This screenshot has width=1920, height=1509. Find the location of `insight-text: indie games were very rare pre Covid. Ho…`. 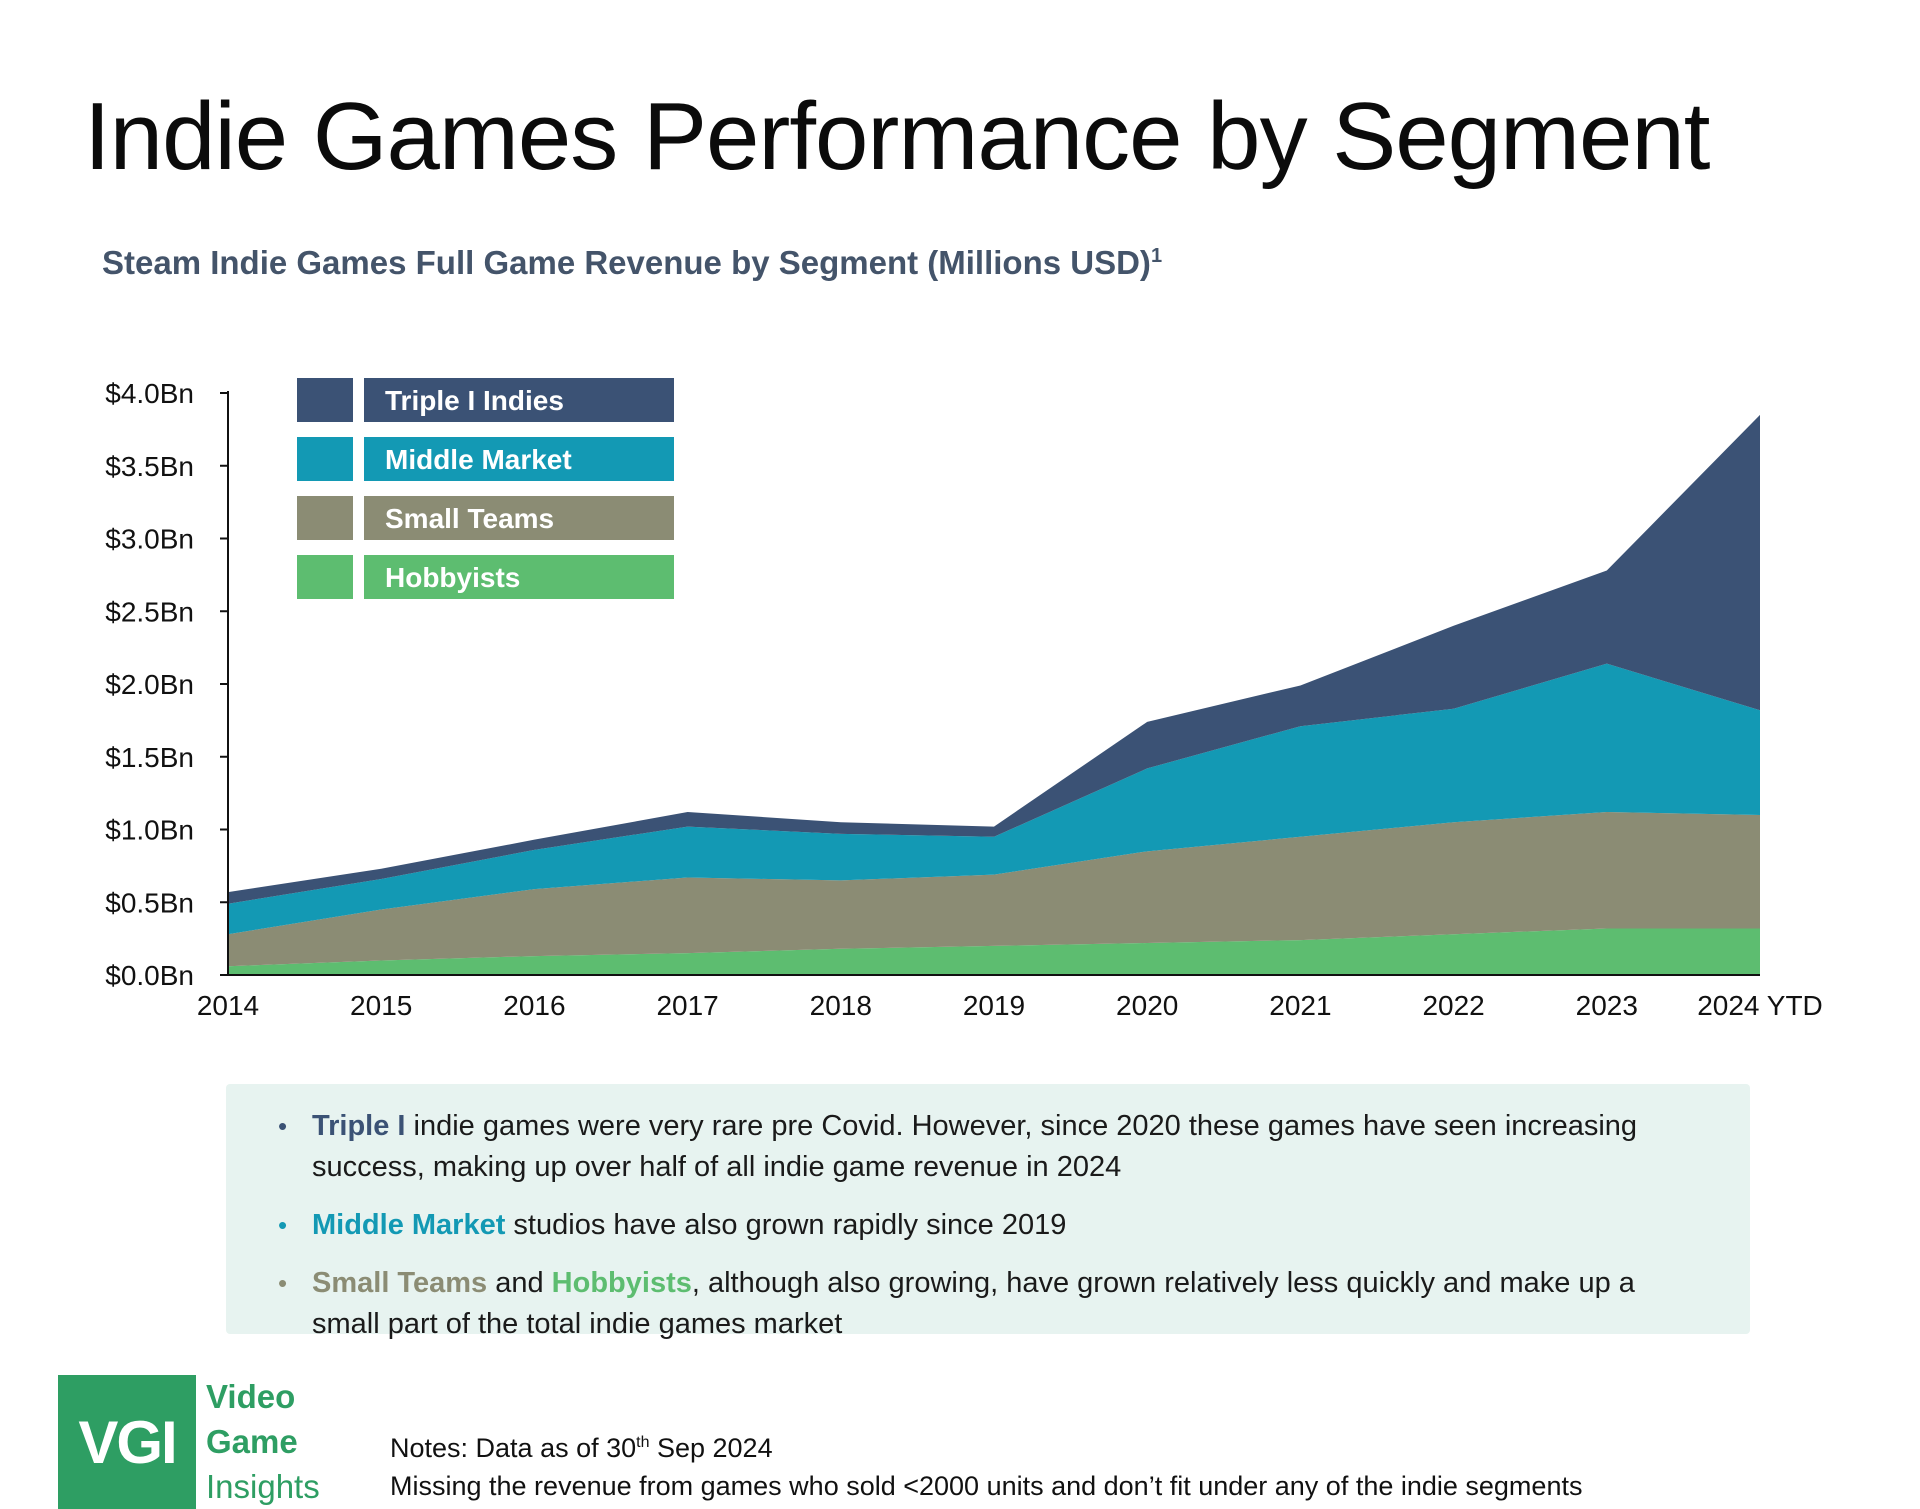

insight-text: indie games were very rare pre Covid. Ho… is located at coordinates (975, 1146).